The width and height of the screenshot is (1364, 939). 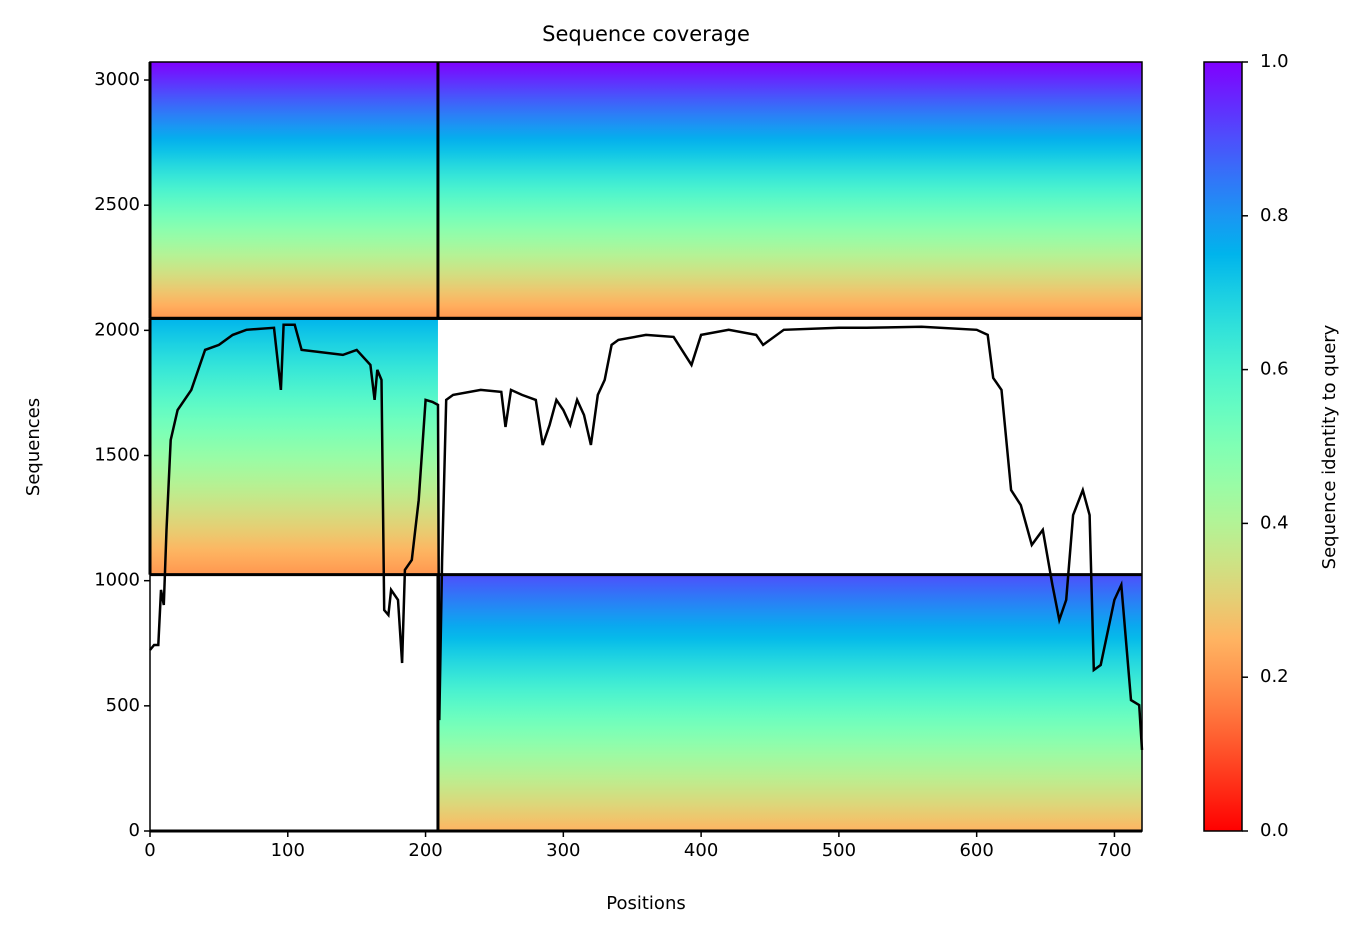 What do you see at coordinates (1274, 61) in the screenshot?
I see `colorbar-tick-label: 1.0` at bounding box center [1274, 61].